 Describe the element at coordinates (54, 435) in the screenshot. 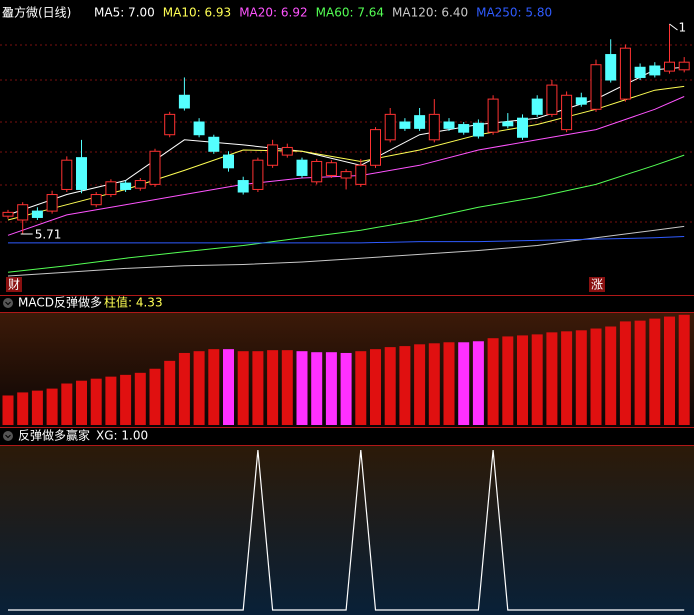

I see `pane-title: 反弹做多赢家` at that location.